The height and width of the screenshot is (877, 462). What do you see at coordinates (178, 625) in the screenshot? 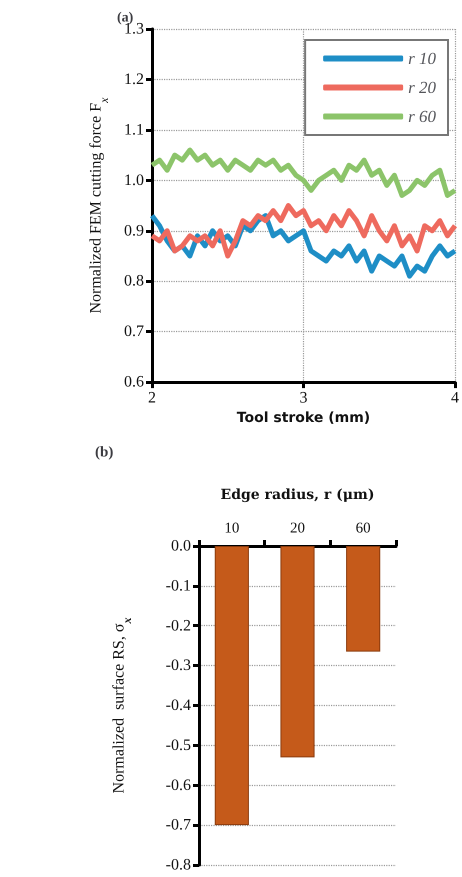
I see `y-tick-label: -0.2` at bounding box center [178, 625].